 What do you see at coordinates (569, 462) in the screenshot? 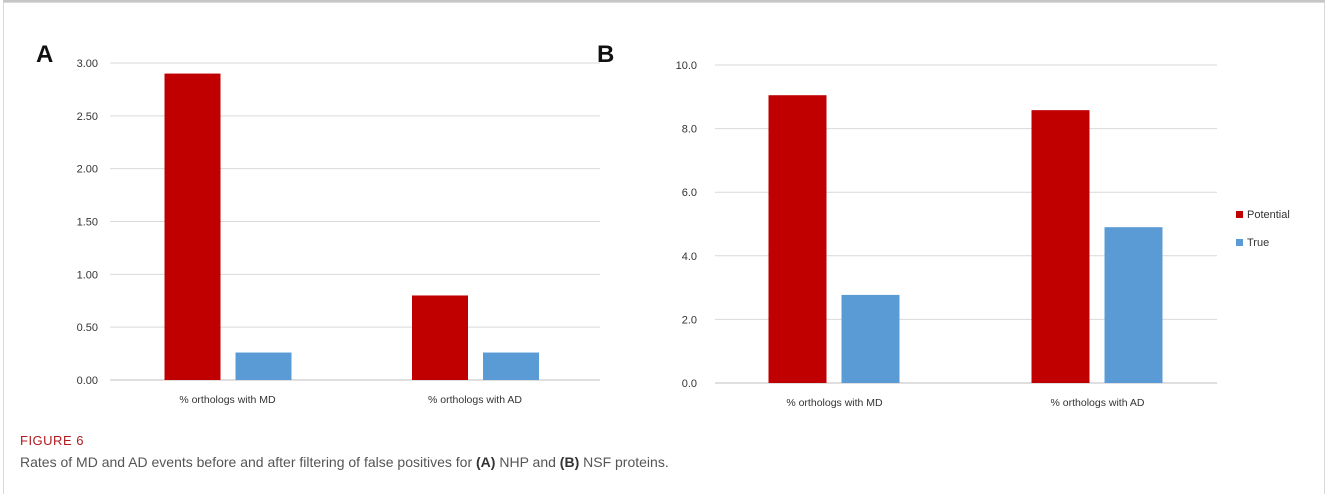
I see `caption-ref-b: (B)` at bounding box center [569, 462].